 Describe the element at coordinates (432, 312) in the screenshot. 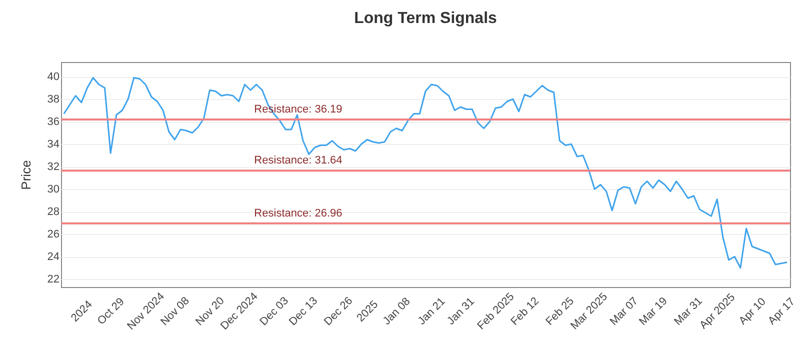

I see `x-tick-label: Jan 21` at that location.